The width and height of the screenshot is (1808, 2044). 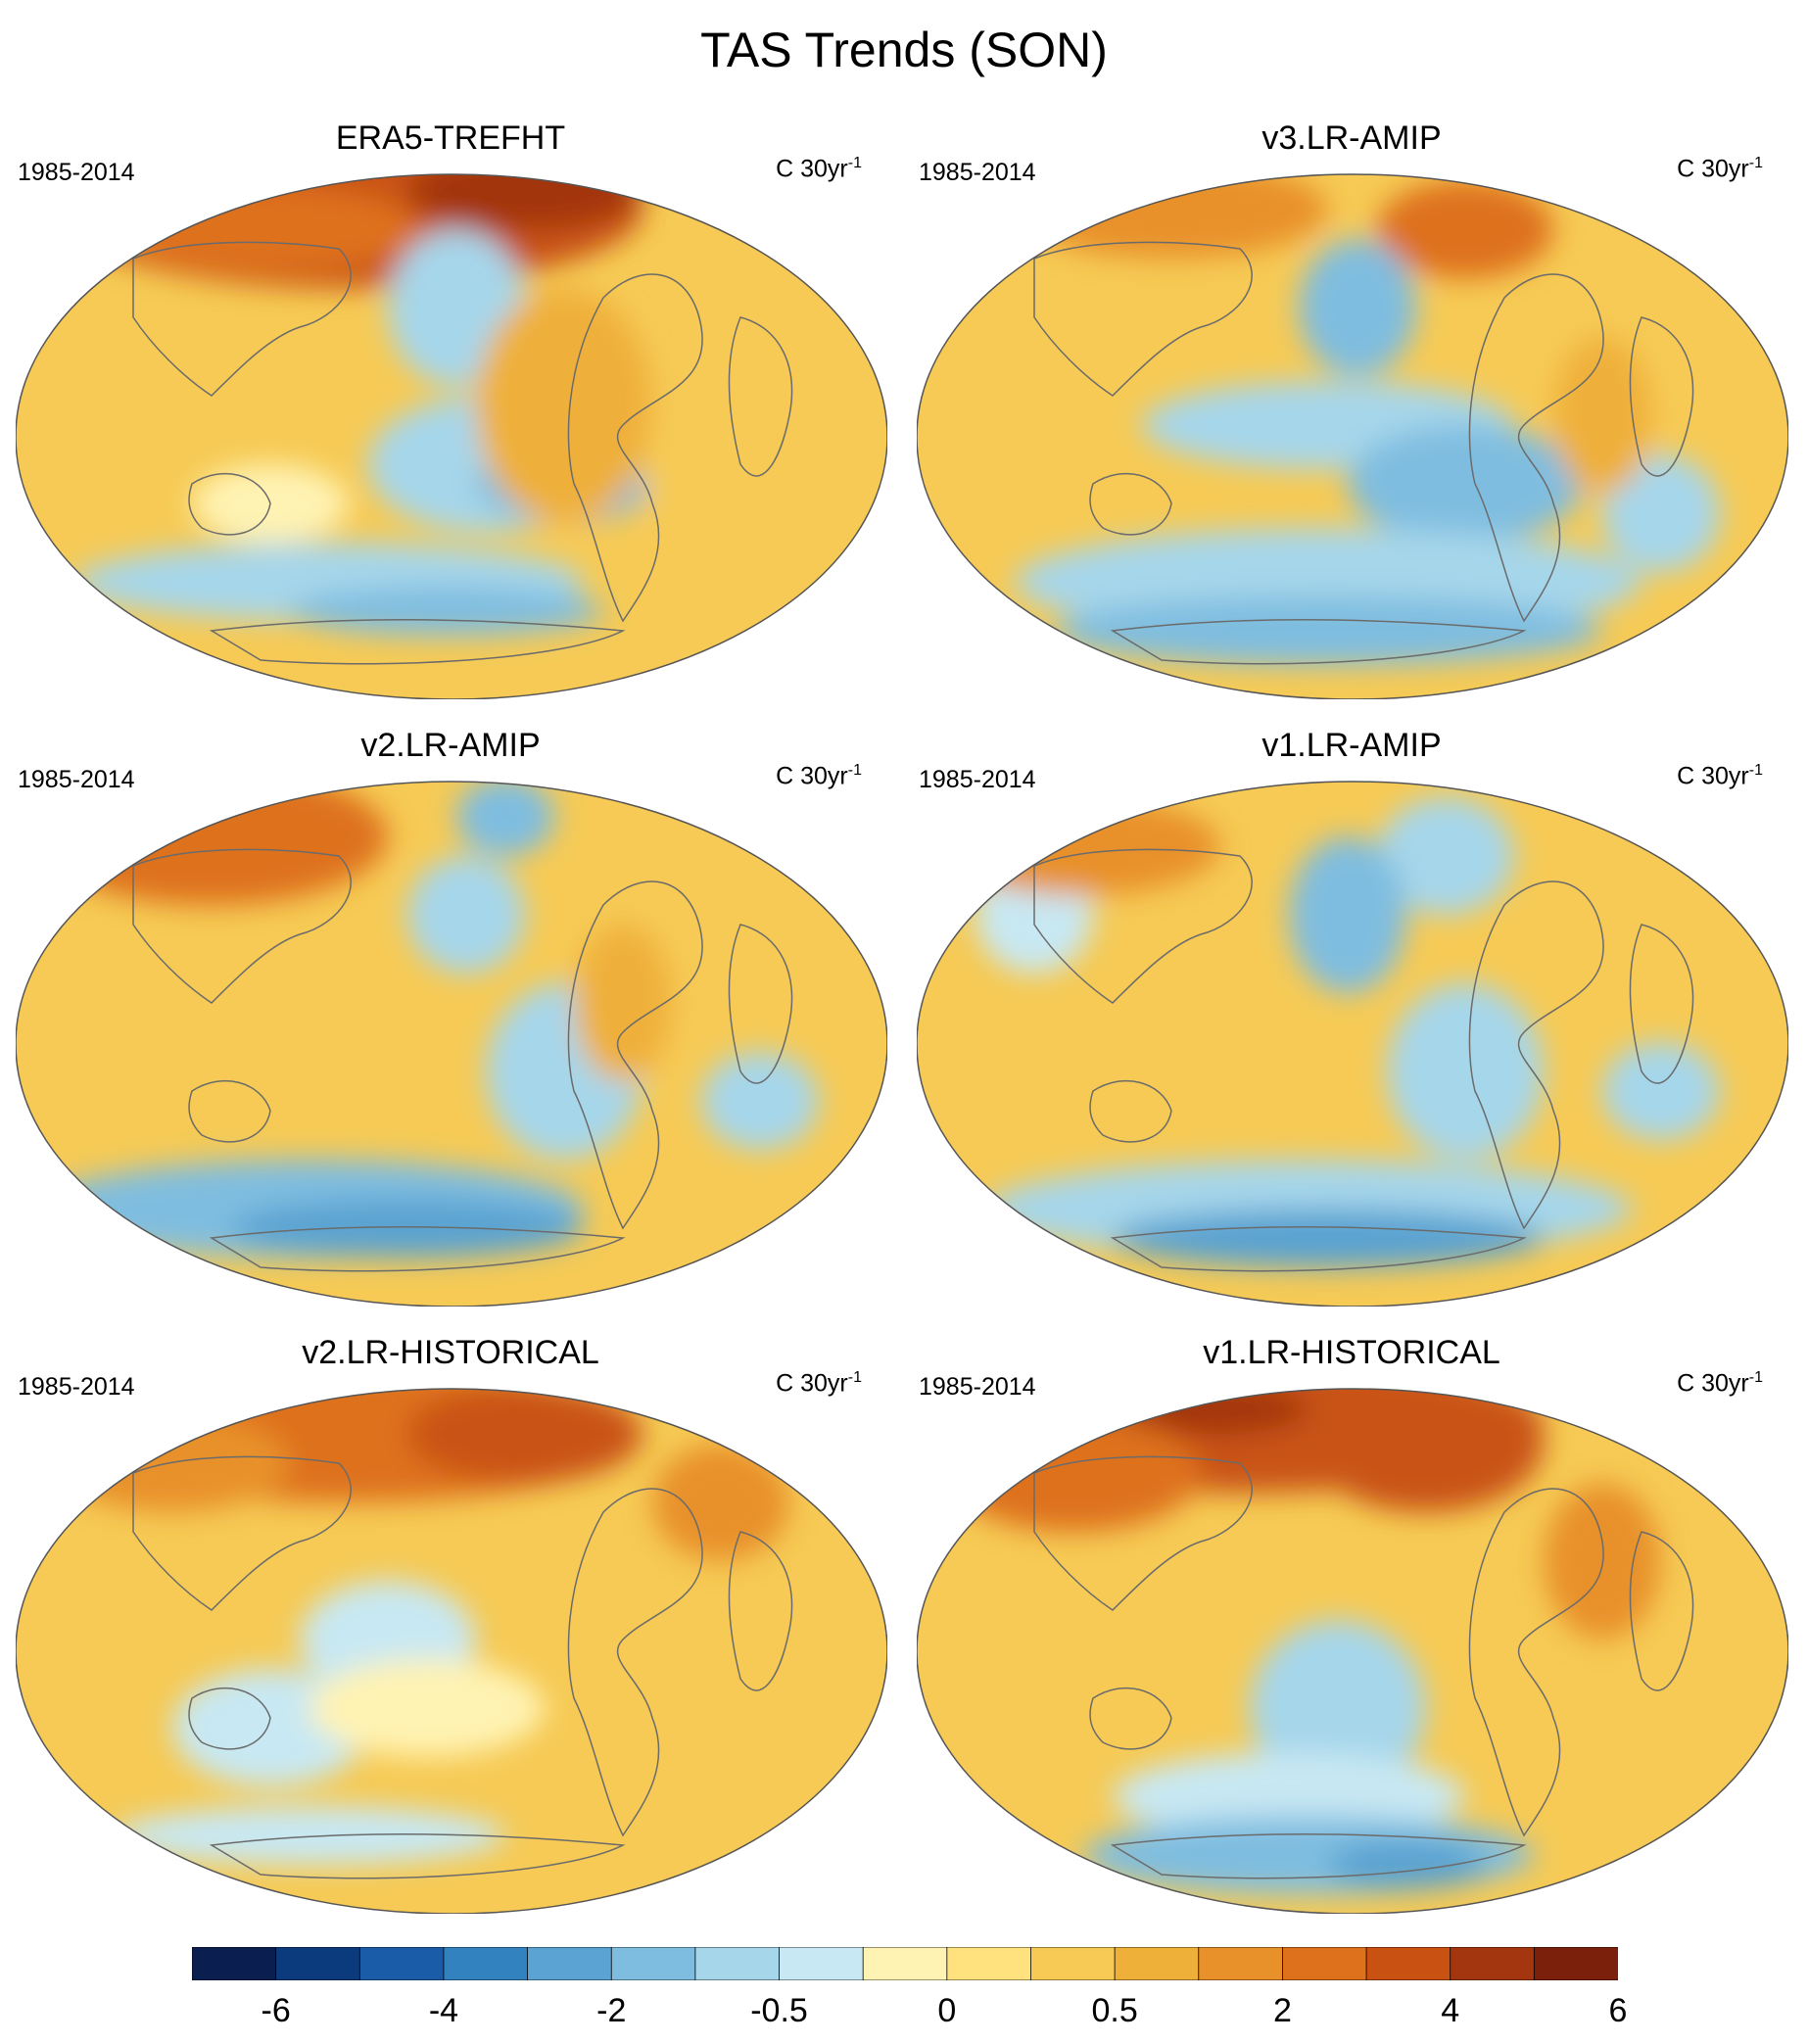 I want to click on panel-title: ERA5-TREFHT, so click(x=450, y=138).